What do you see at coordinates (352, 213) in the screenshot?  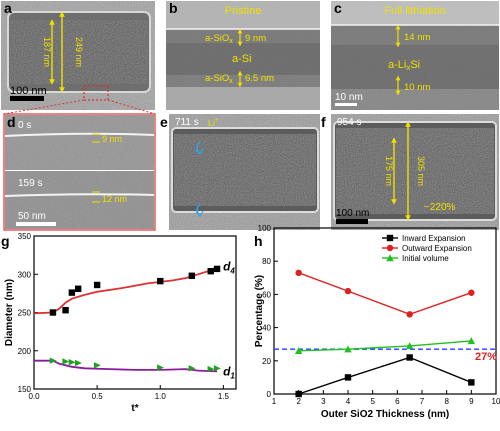 I see `panel-f-scale-label: 100 nm` at bounding box center [352, 213].